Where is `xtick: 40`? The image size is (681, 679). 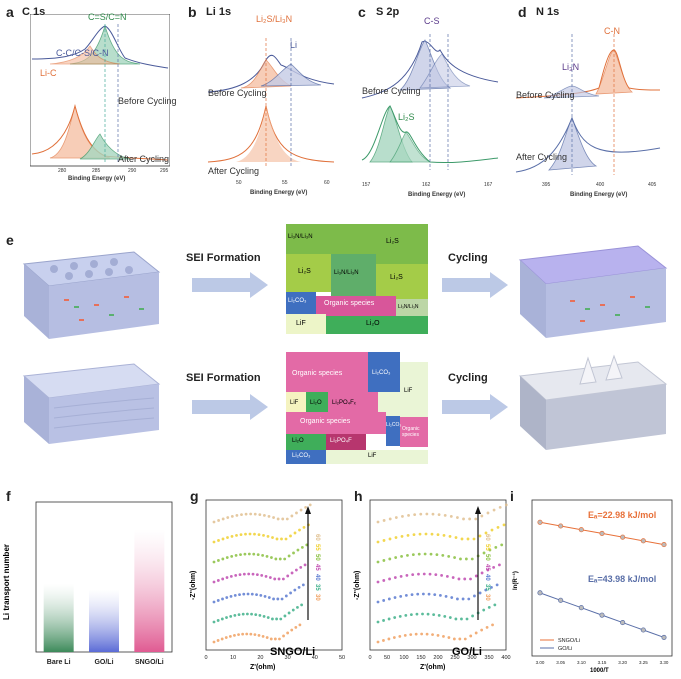
xtick: 40 is located at coordinates (315, 658).